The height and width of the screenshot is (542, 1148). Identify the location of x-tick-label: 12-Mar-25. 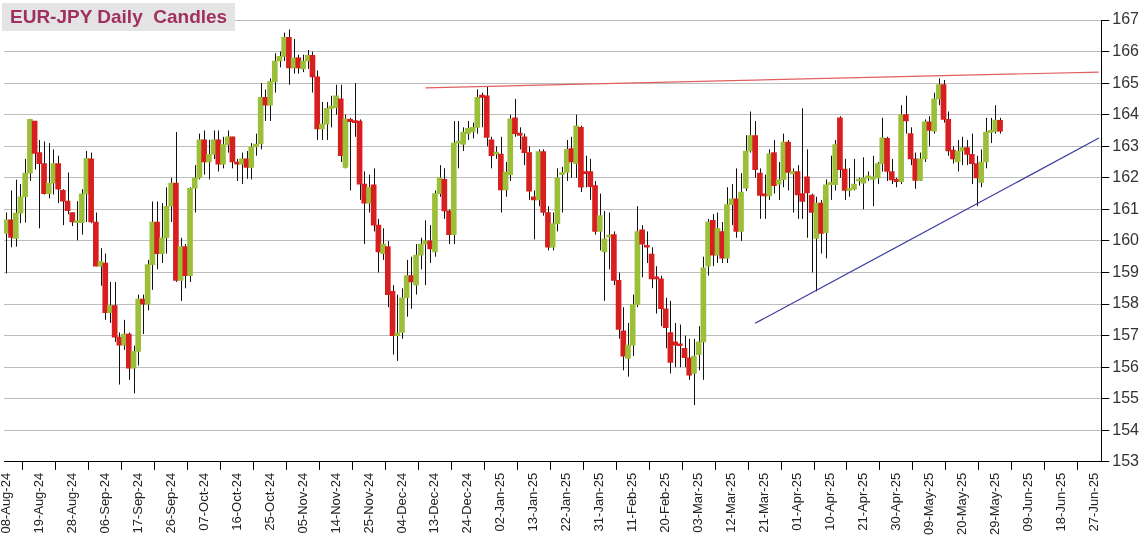
(731, 502).